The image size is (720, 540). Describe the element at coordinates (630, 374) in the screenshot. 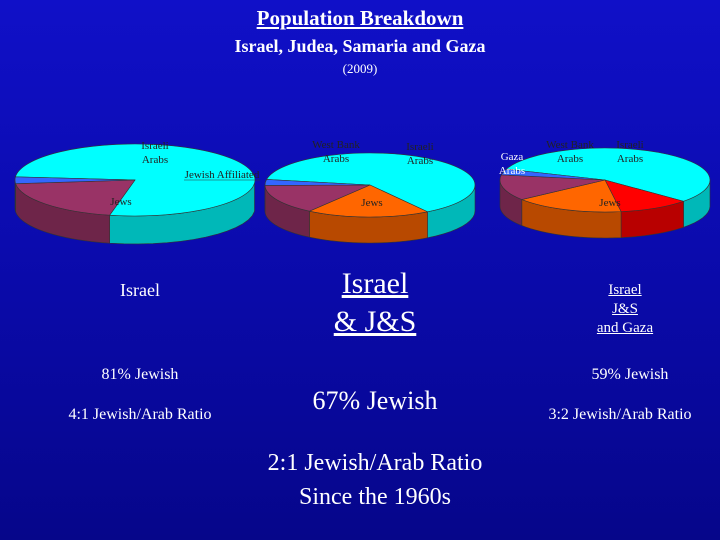

I see `jewish-percent-israel-js-gaza: 59% Jewish` at that location.